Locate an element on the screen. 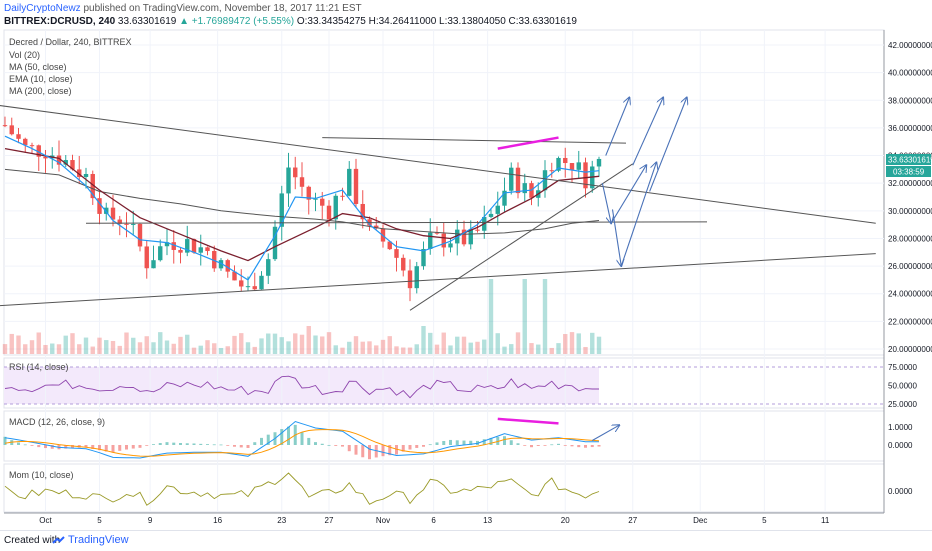 The height and width of the screenshot is (551, 932). legend-ma50: MA (50, close) is located at coordinates (38, 67).